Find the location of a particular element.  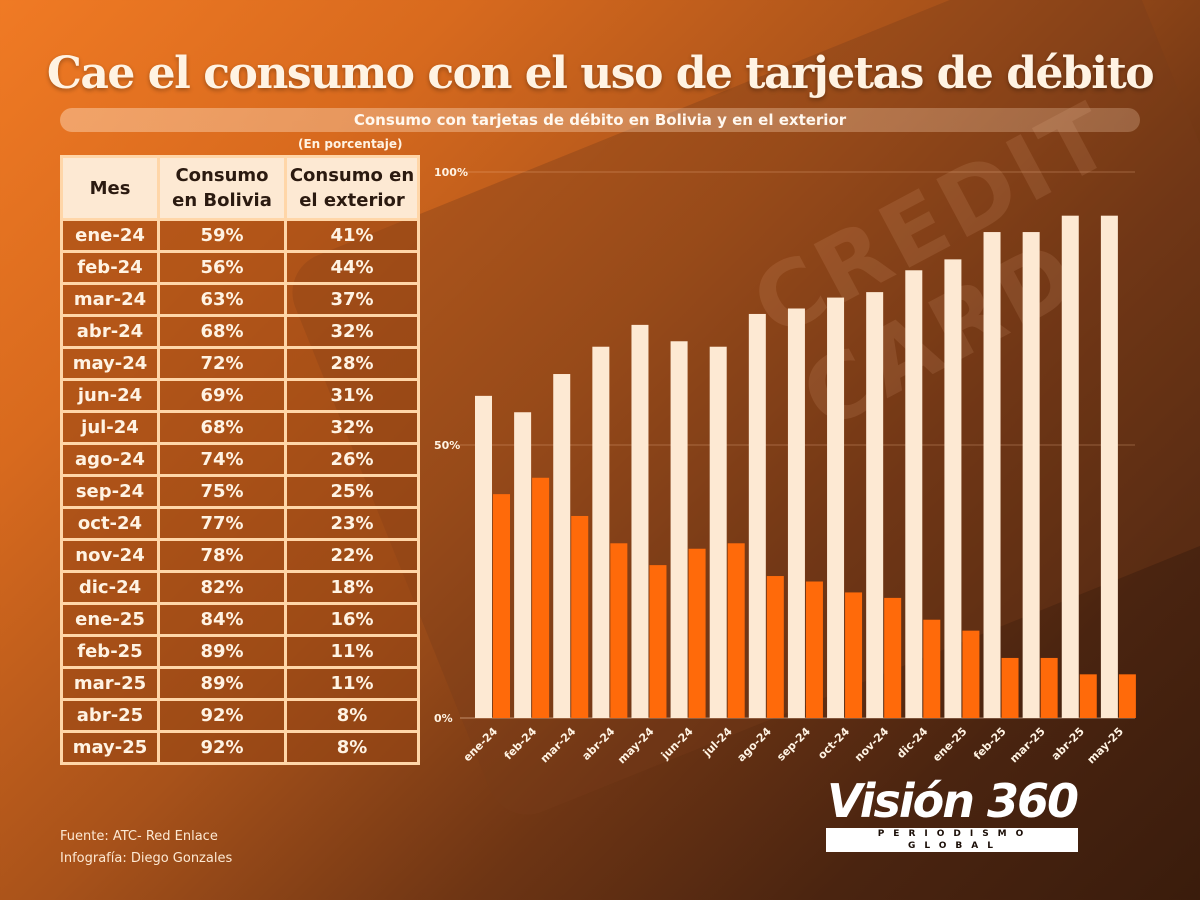

cell-bolivia: 56% is located at coordinates (222, 267).